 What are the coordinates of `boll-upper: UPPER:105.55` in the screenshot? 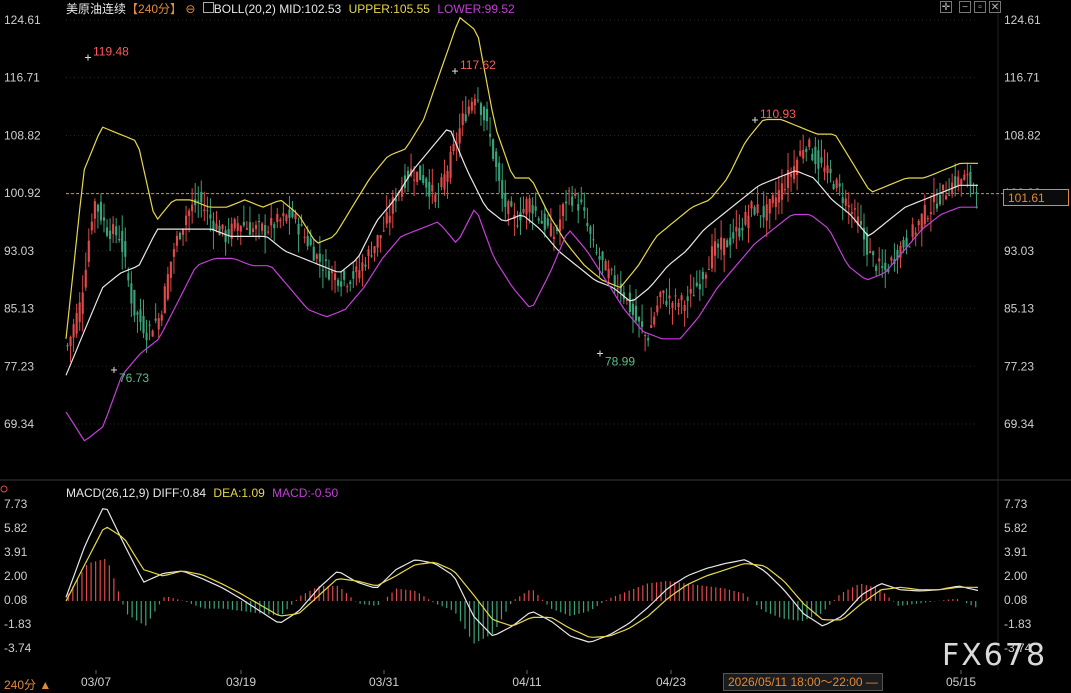 It's located at (389, 9).